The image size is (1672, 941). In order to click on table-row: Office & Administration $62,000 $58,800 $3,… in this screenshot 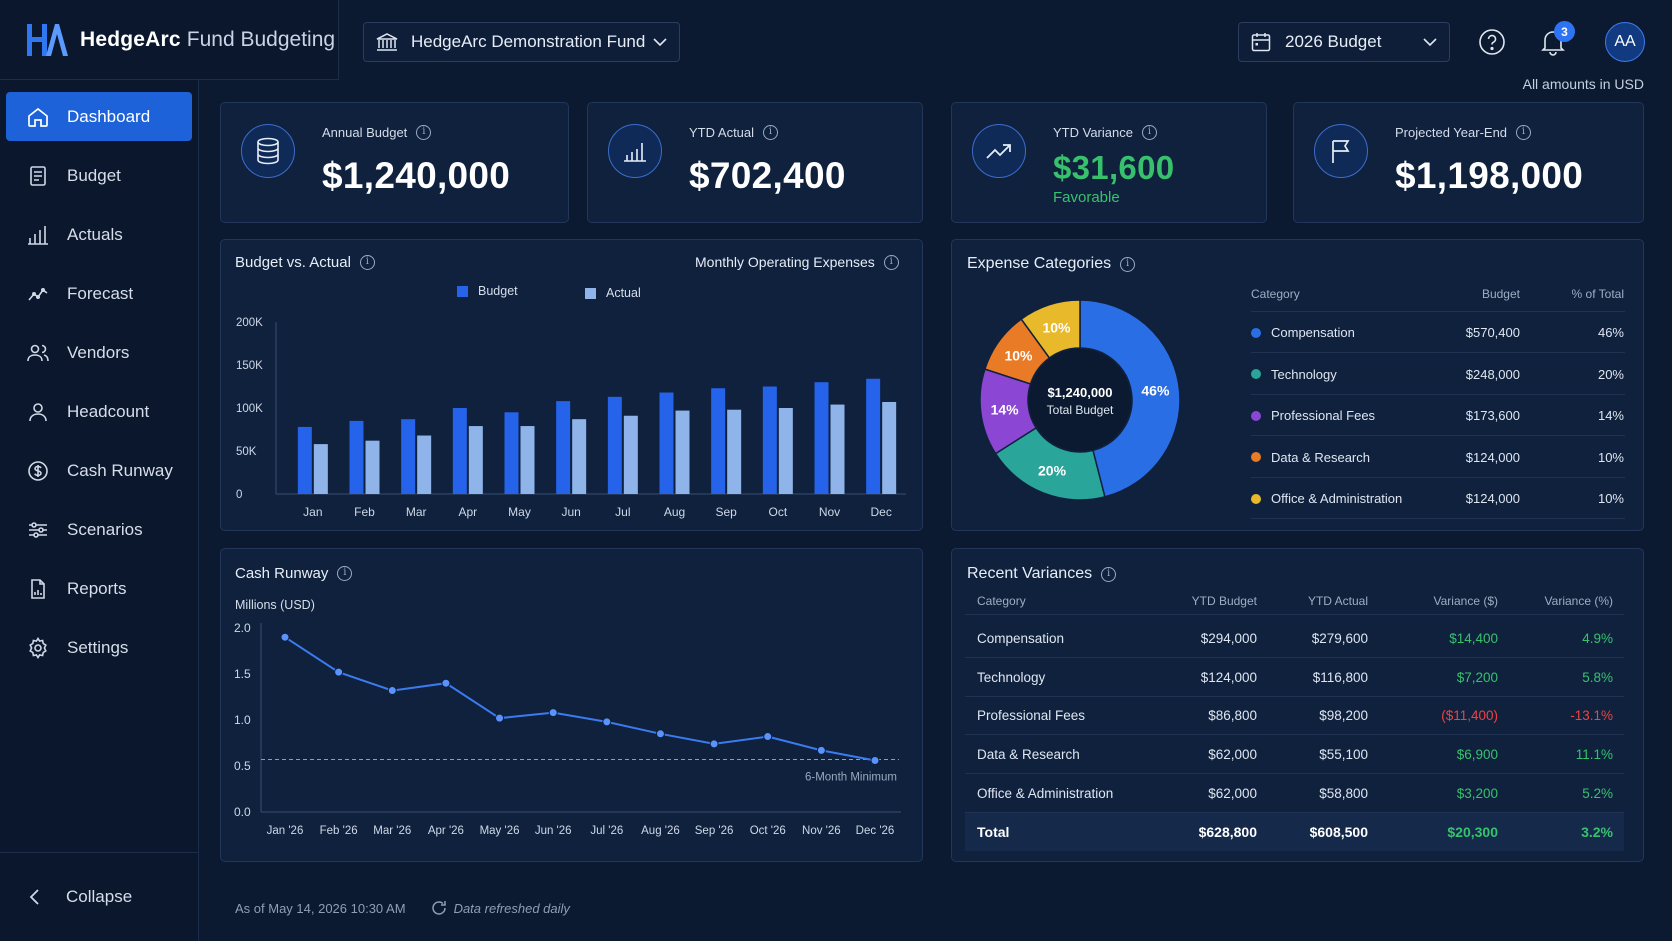, I will do `click(1294, 794)`.